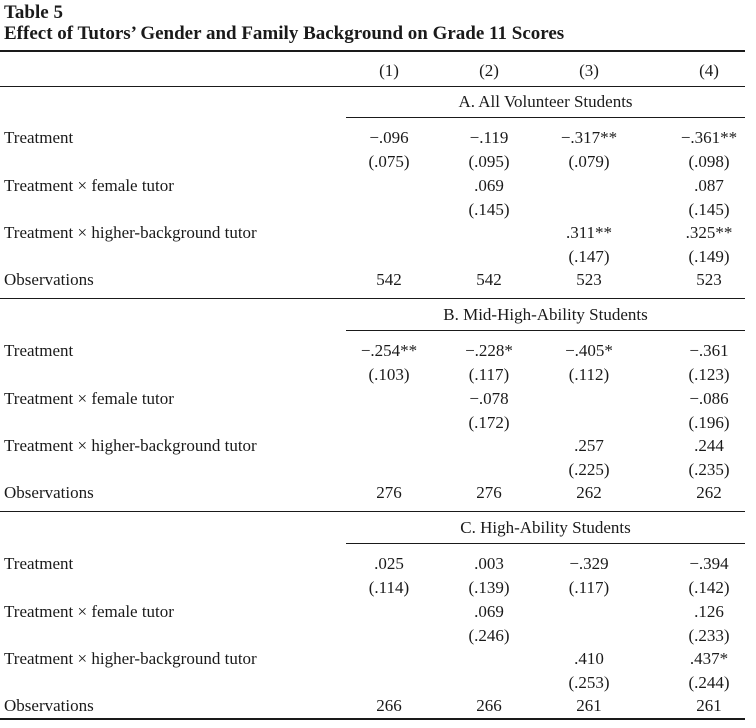 The image size is (756, 728). What do you see at coordinates (709, 658) in the screenshot?
I see `coefficient-cell: .437*` at bounding box center [709, 658].